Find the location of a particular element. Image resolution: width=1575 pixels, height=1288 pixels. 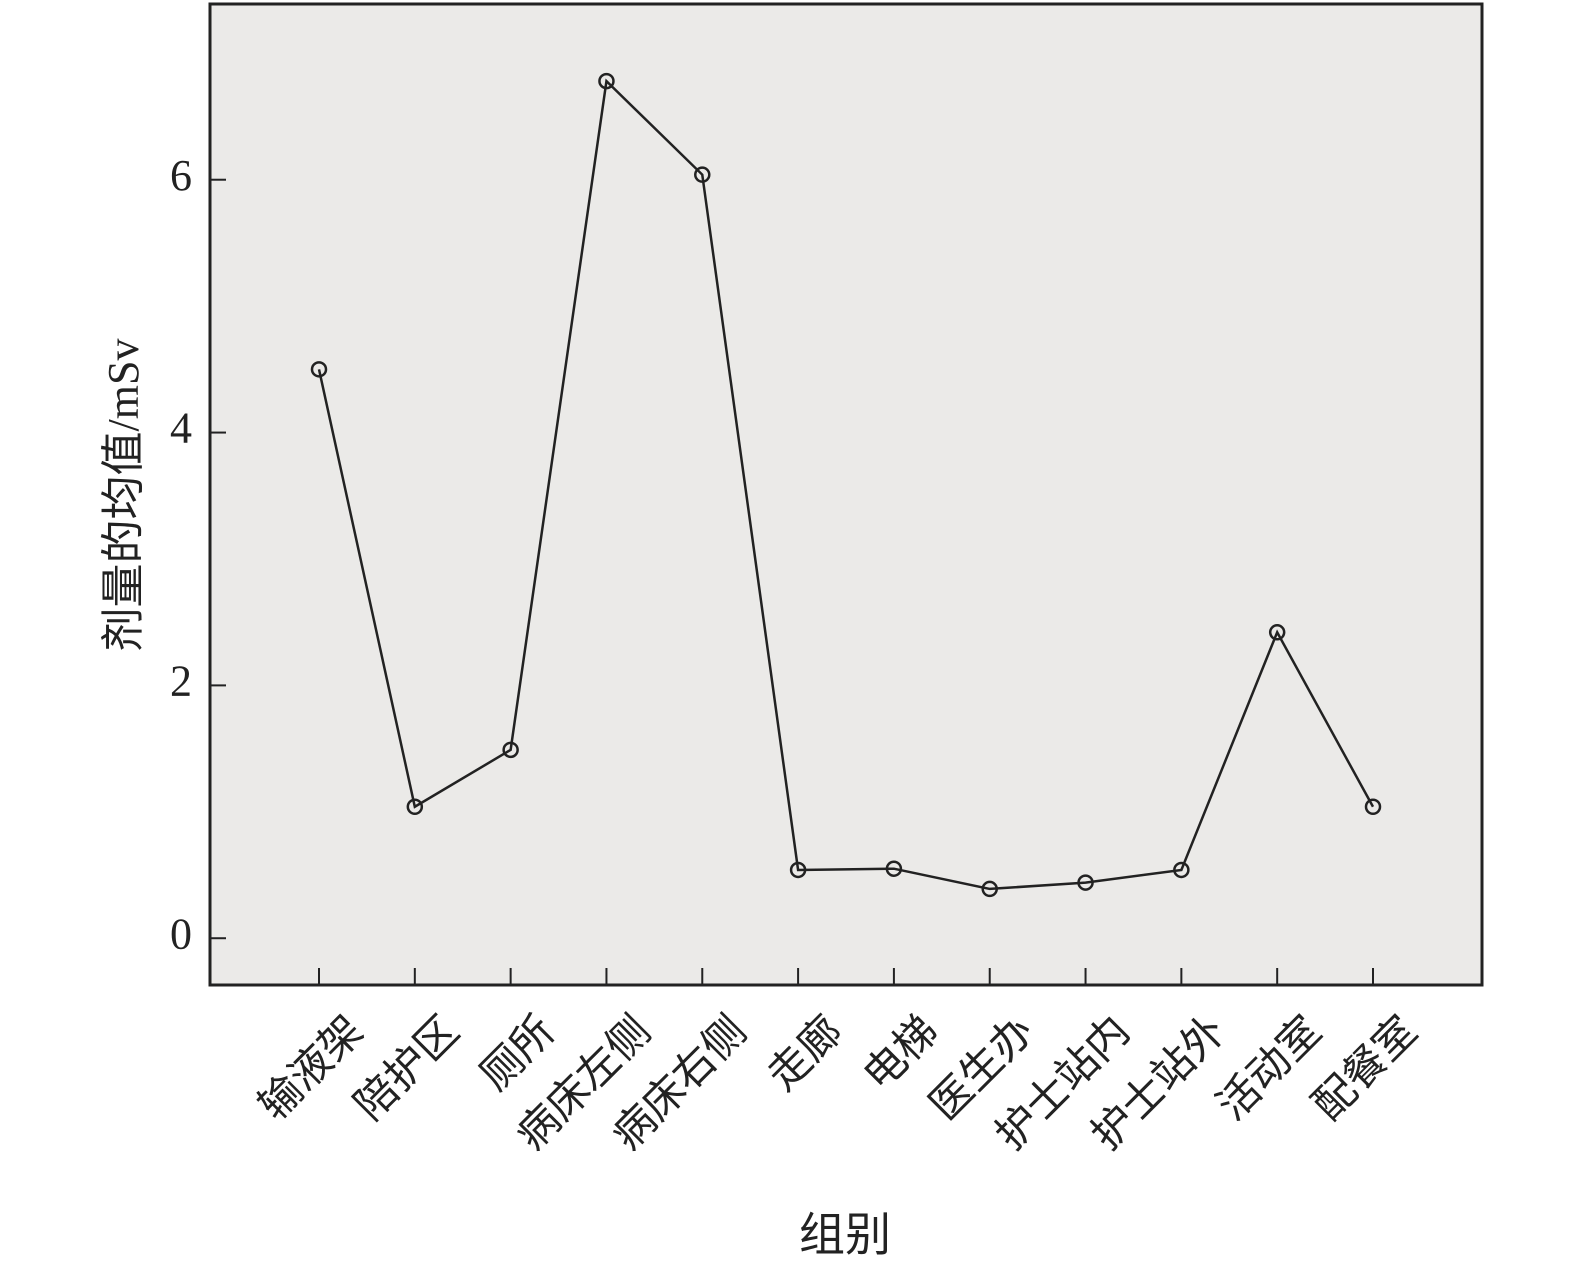

y-tick-label: 0 is located at coordinates (181, 933).